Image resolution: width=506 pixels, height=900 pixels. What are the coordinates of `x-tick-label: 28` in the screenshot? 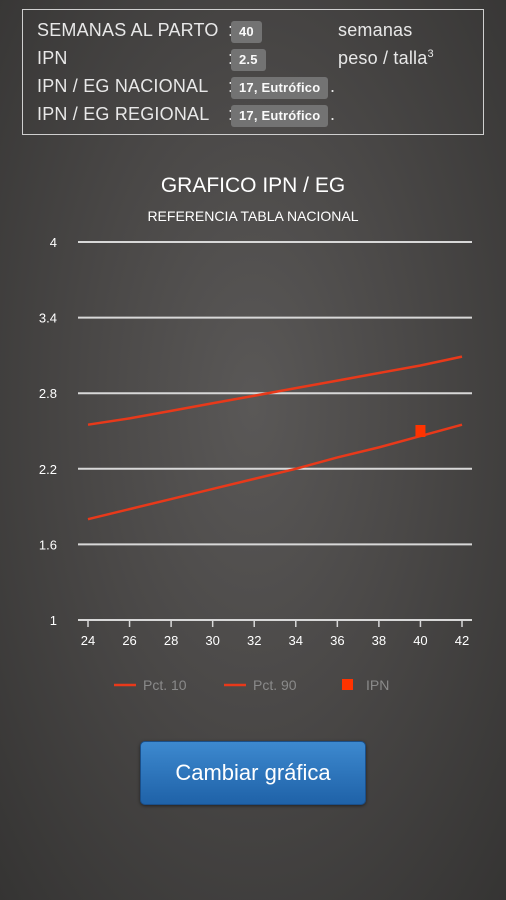 It's located at (171, 640).